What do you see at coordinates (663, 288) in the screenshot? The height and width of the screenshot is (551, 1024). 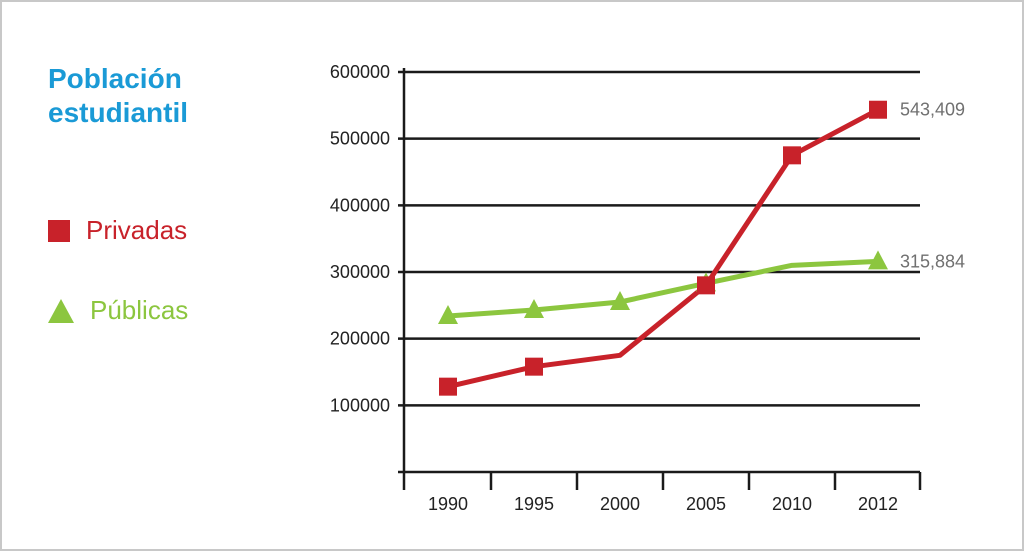 I see `series-line-publicas` at bounding box center [663, 288].